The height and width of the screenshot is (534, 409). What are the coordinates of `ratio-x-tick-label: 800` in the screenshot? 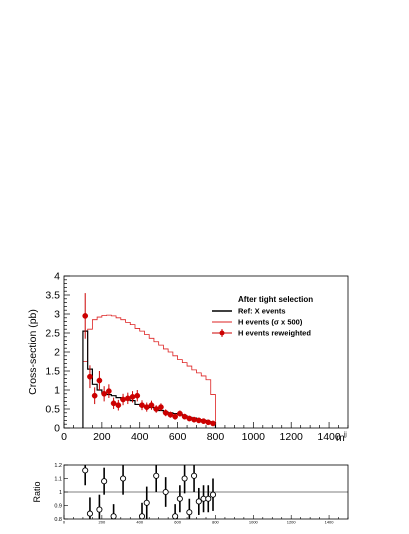 It's located at (215, 522).